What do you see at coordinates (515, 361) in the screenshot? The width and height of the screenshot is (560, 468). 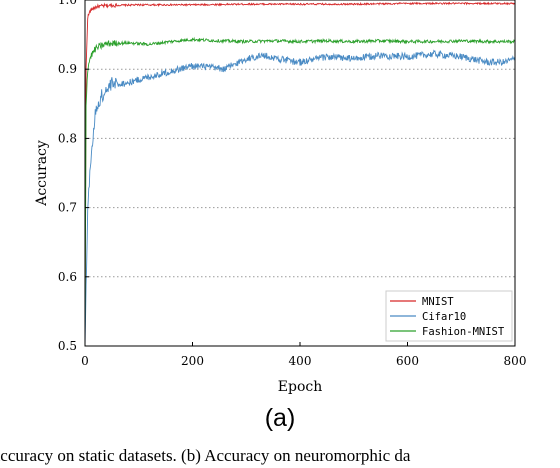 I see `x-tick-label: 800` at bounding box center [515, 361].